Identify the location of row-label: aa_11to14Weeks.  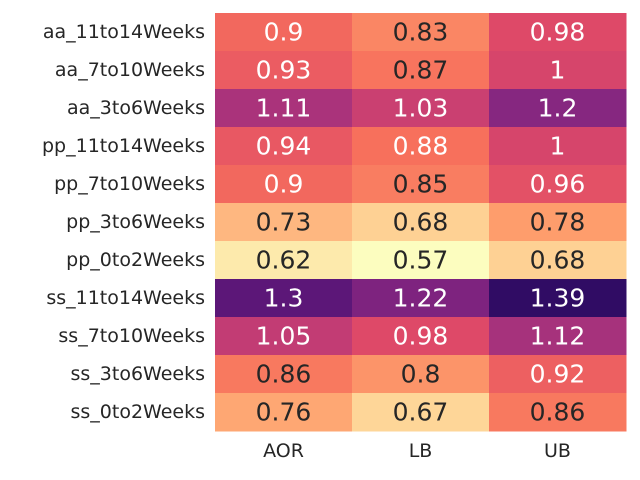
(124, 32).